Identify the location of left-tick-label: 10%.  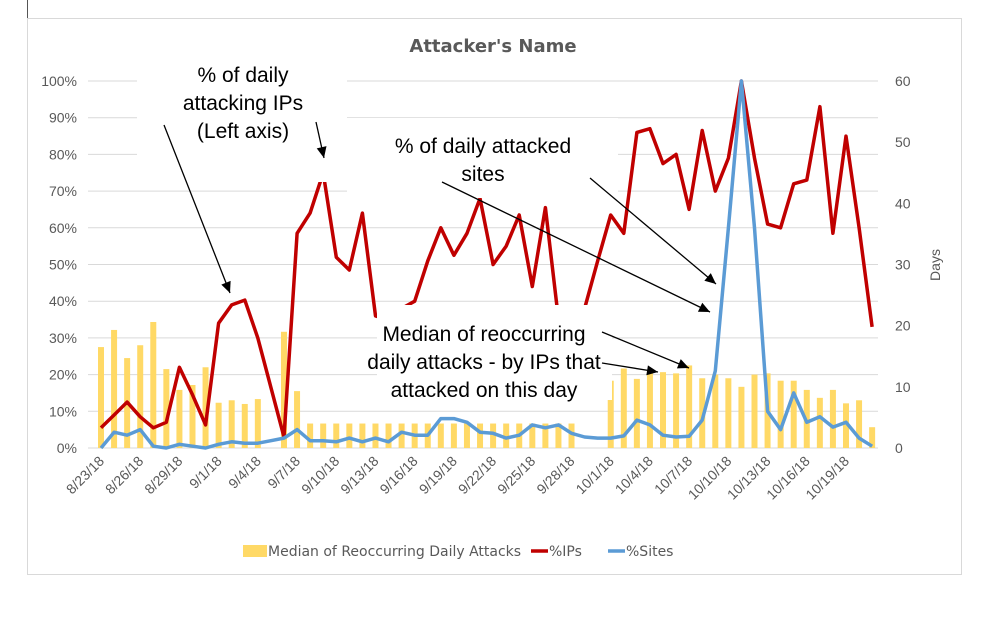
(63, 411).